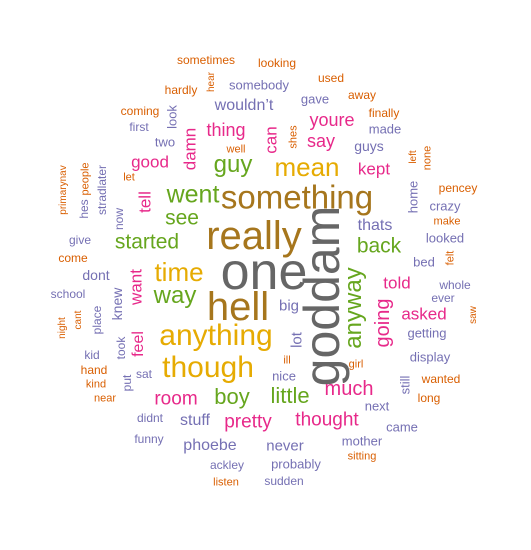  I want to click on word-much: much, so click(349, 389).